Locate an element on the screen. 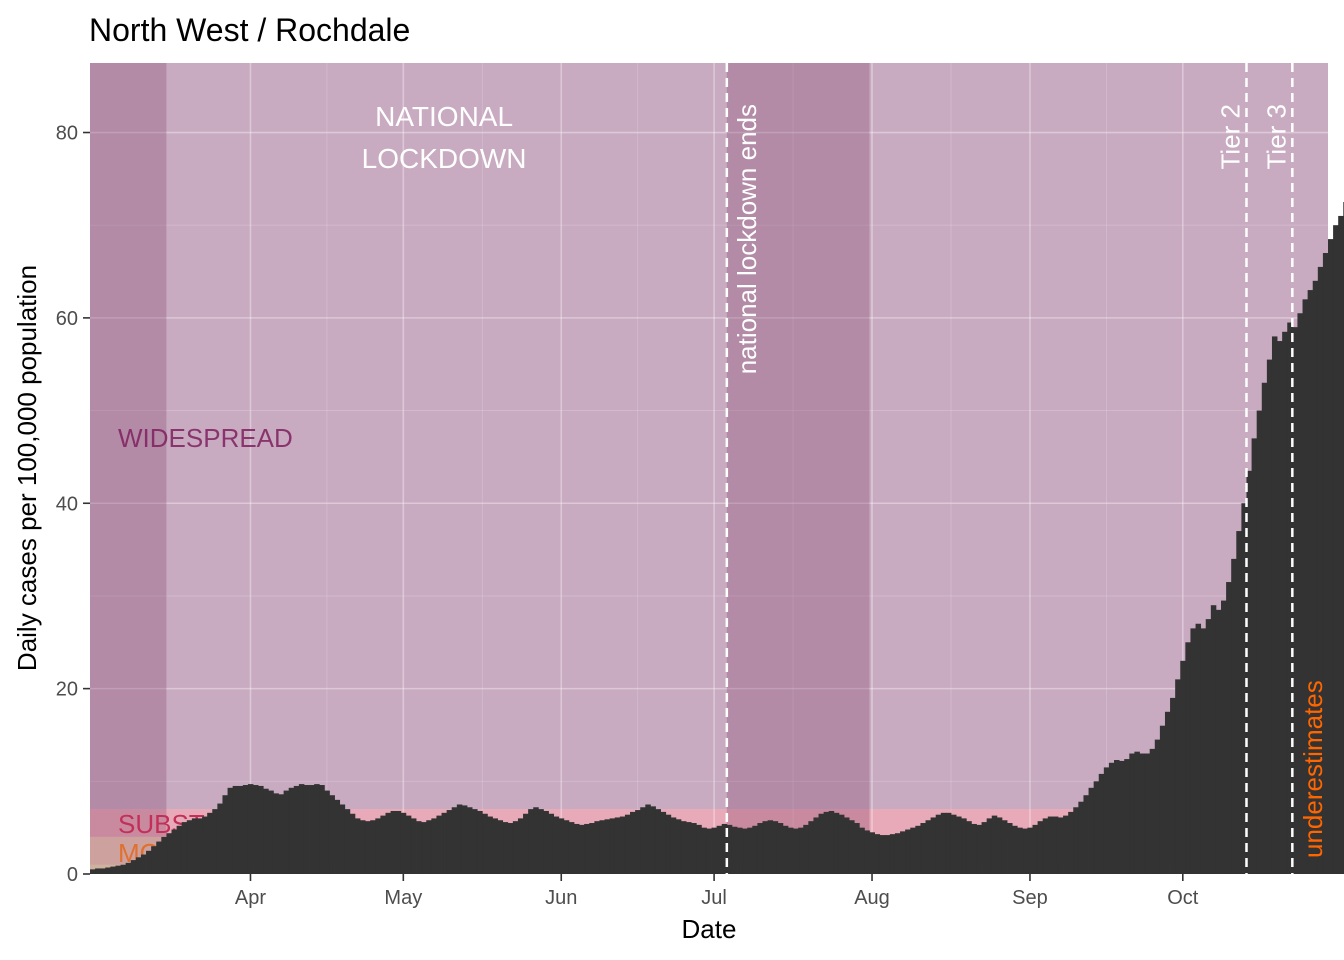 This screenshot has height=960, width=1344. event-label: national lockdown ends is located at coordinates (747, 239).